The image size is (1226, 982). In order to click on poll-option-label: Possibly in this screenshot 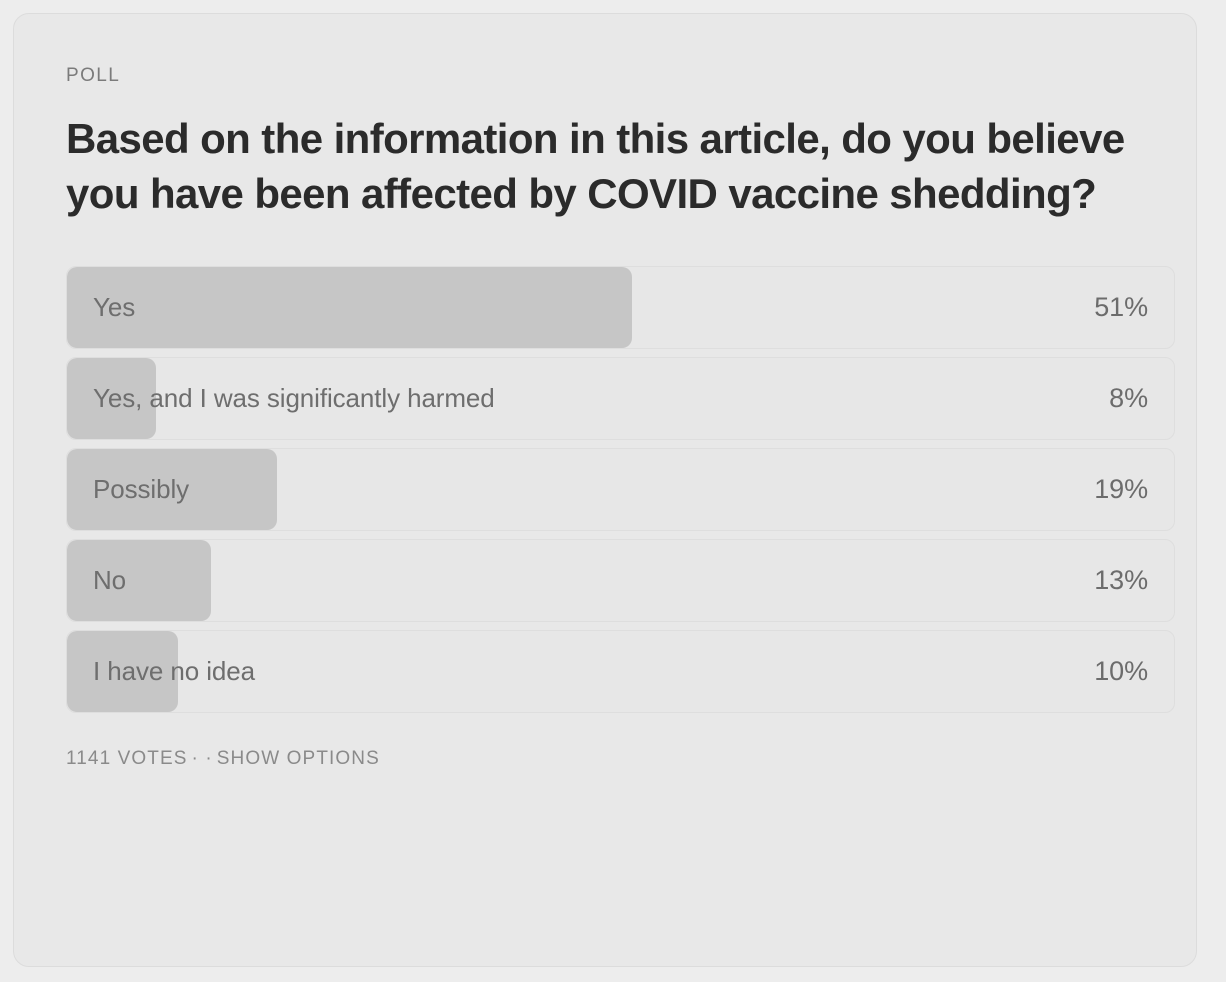, I will do `click(141, 488)`.